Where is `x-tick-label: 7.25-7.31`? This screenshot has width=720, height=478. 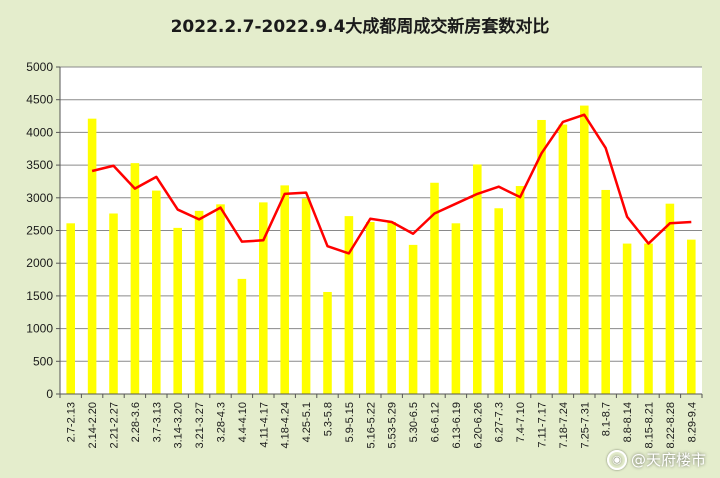 x-tick-label: 7.25-7.31 is located at coordinates (585, 425).